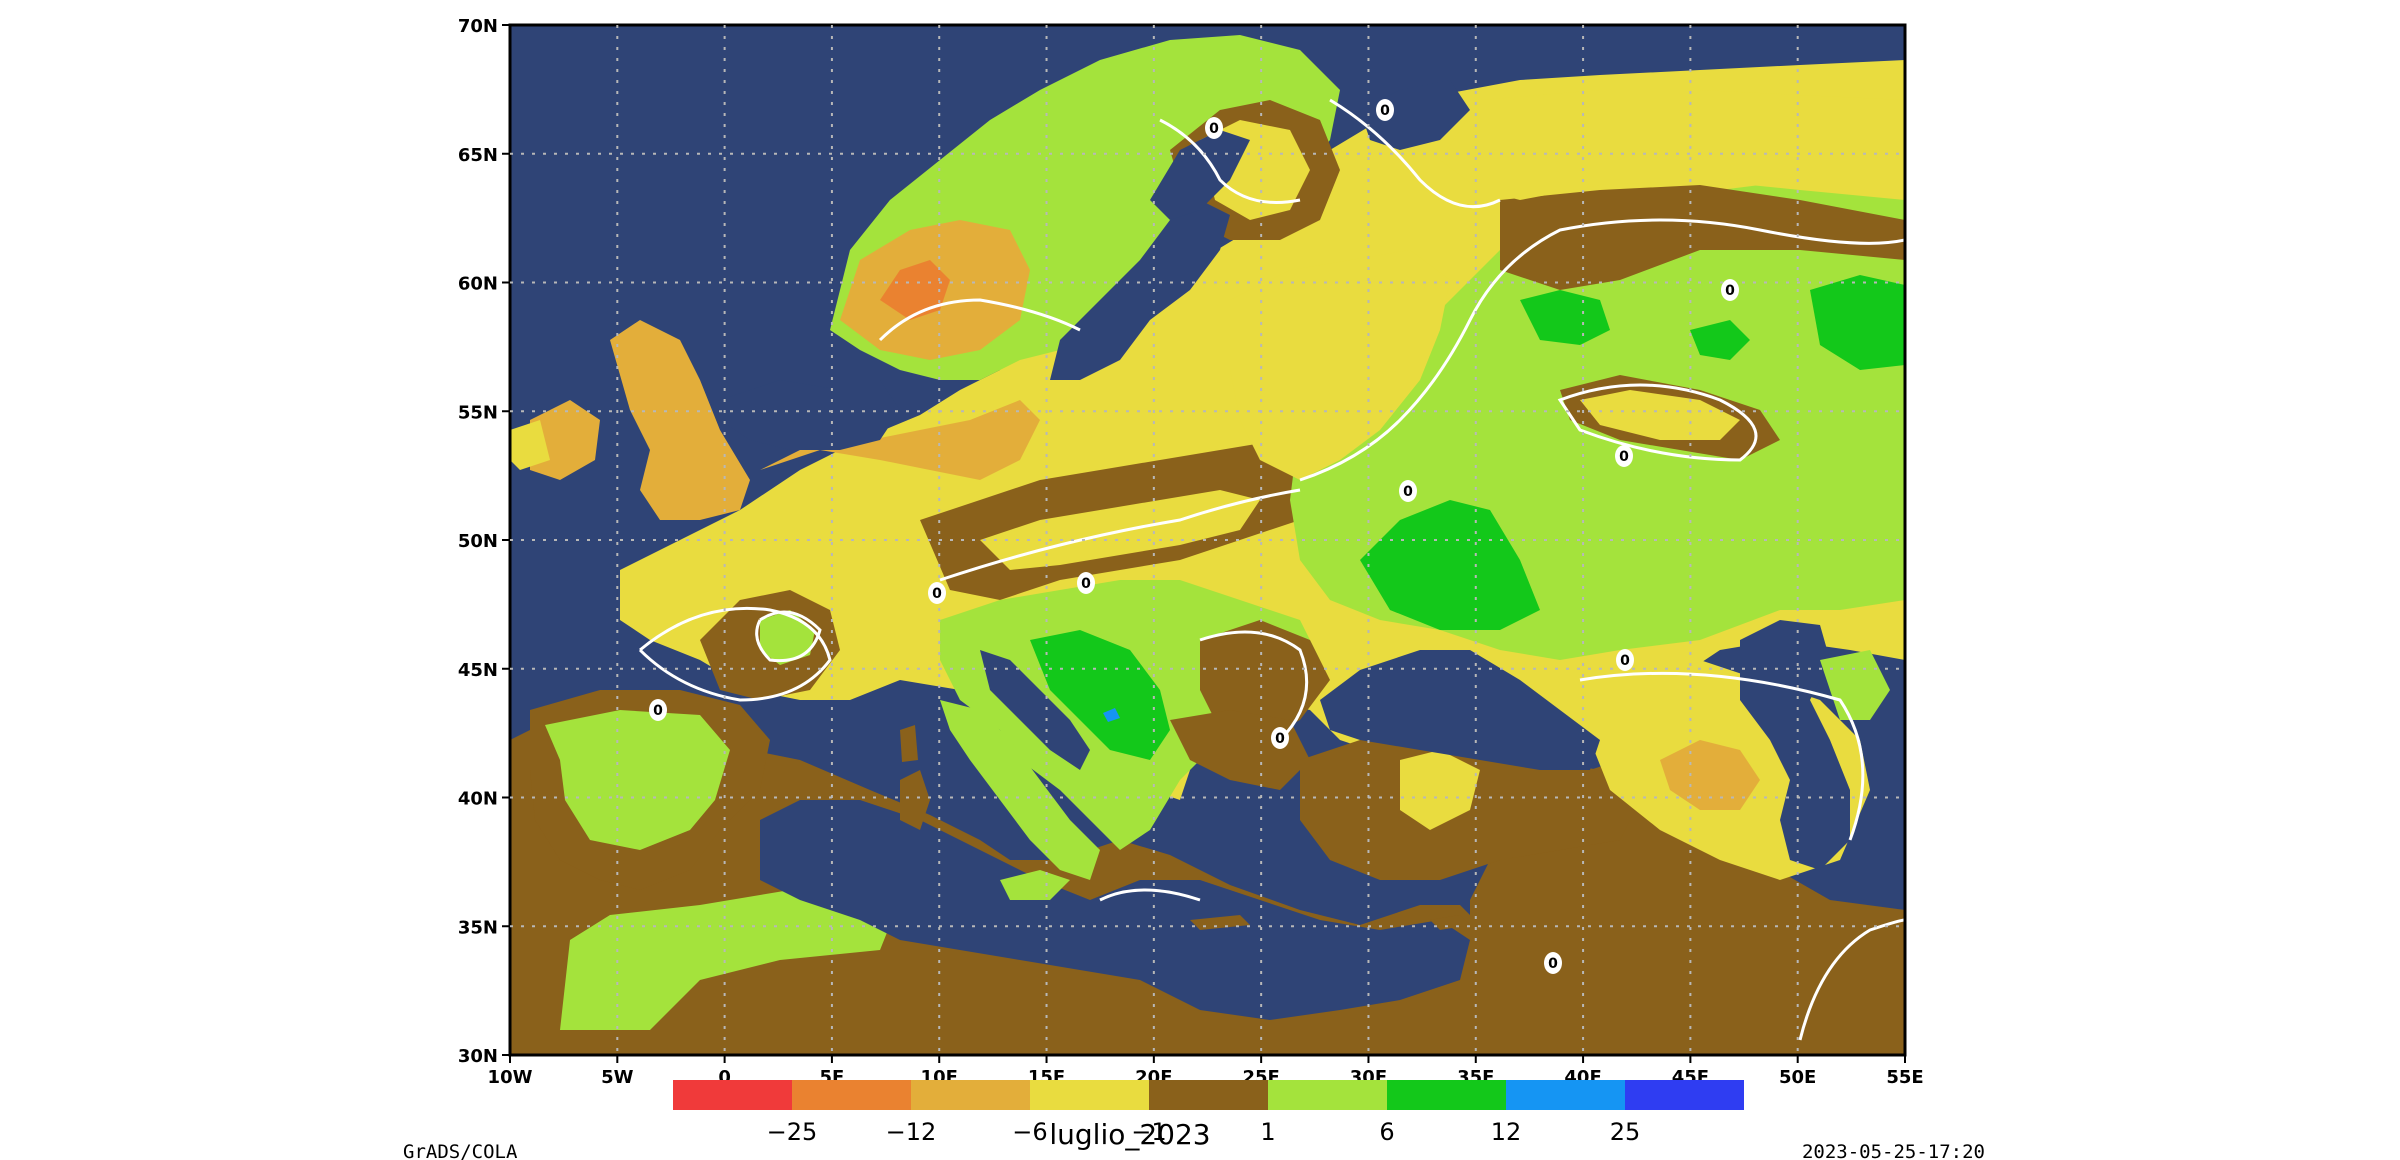 The height and width of the screenshot is (1160, 2400). What do you see at coordinates (478, 284) in the screenshot?
I see `y-tick-label: 60N` at bounding box center [478, 284].